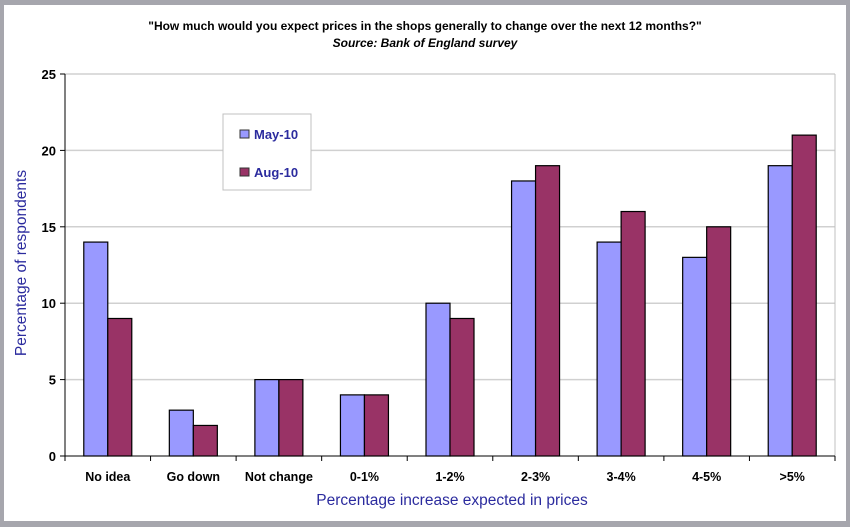 Image resolution: width=850 pixels, height=527 pixels. I want to click on y-tick-label: 15, so click(49, 227).